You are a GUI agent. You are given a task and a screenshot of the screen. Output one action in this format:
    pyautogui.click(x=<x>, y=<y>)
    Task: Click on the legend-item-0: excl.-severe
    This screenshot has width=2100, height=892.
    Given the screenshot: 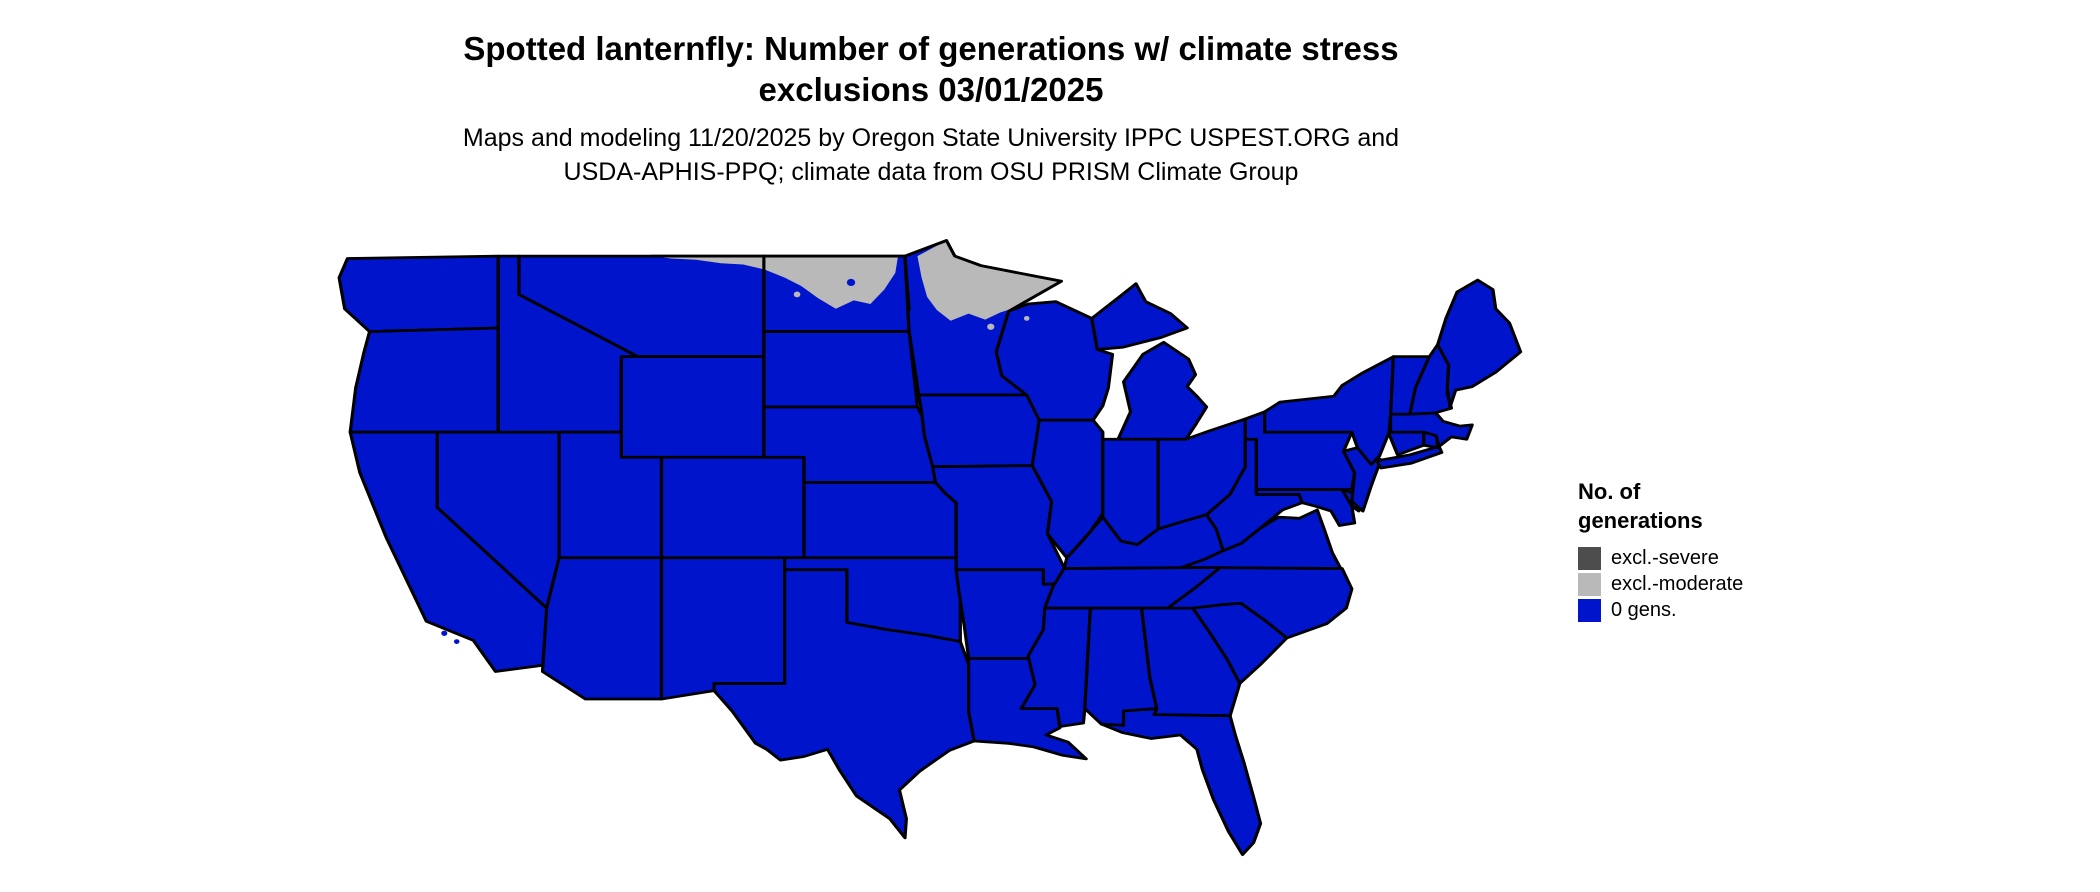 What is the action you would take?
    pyautogui.click(x=1660, y=559)
    